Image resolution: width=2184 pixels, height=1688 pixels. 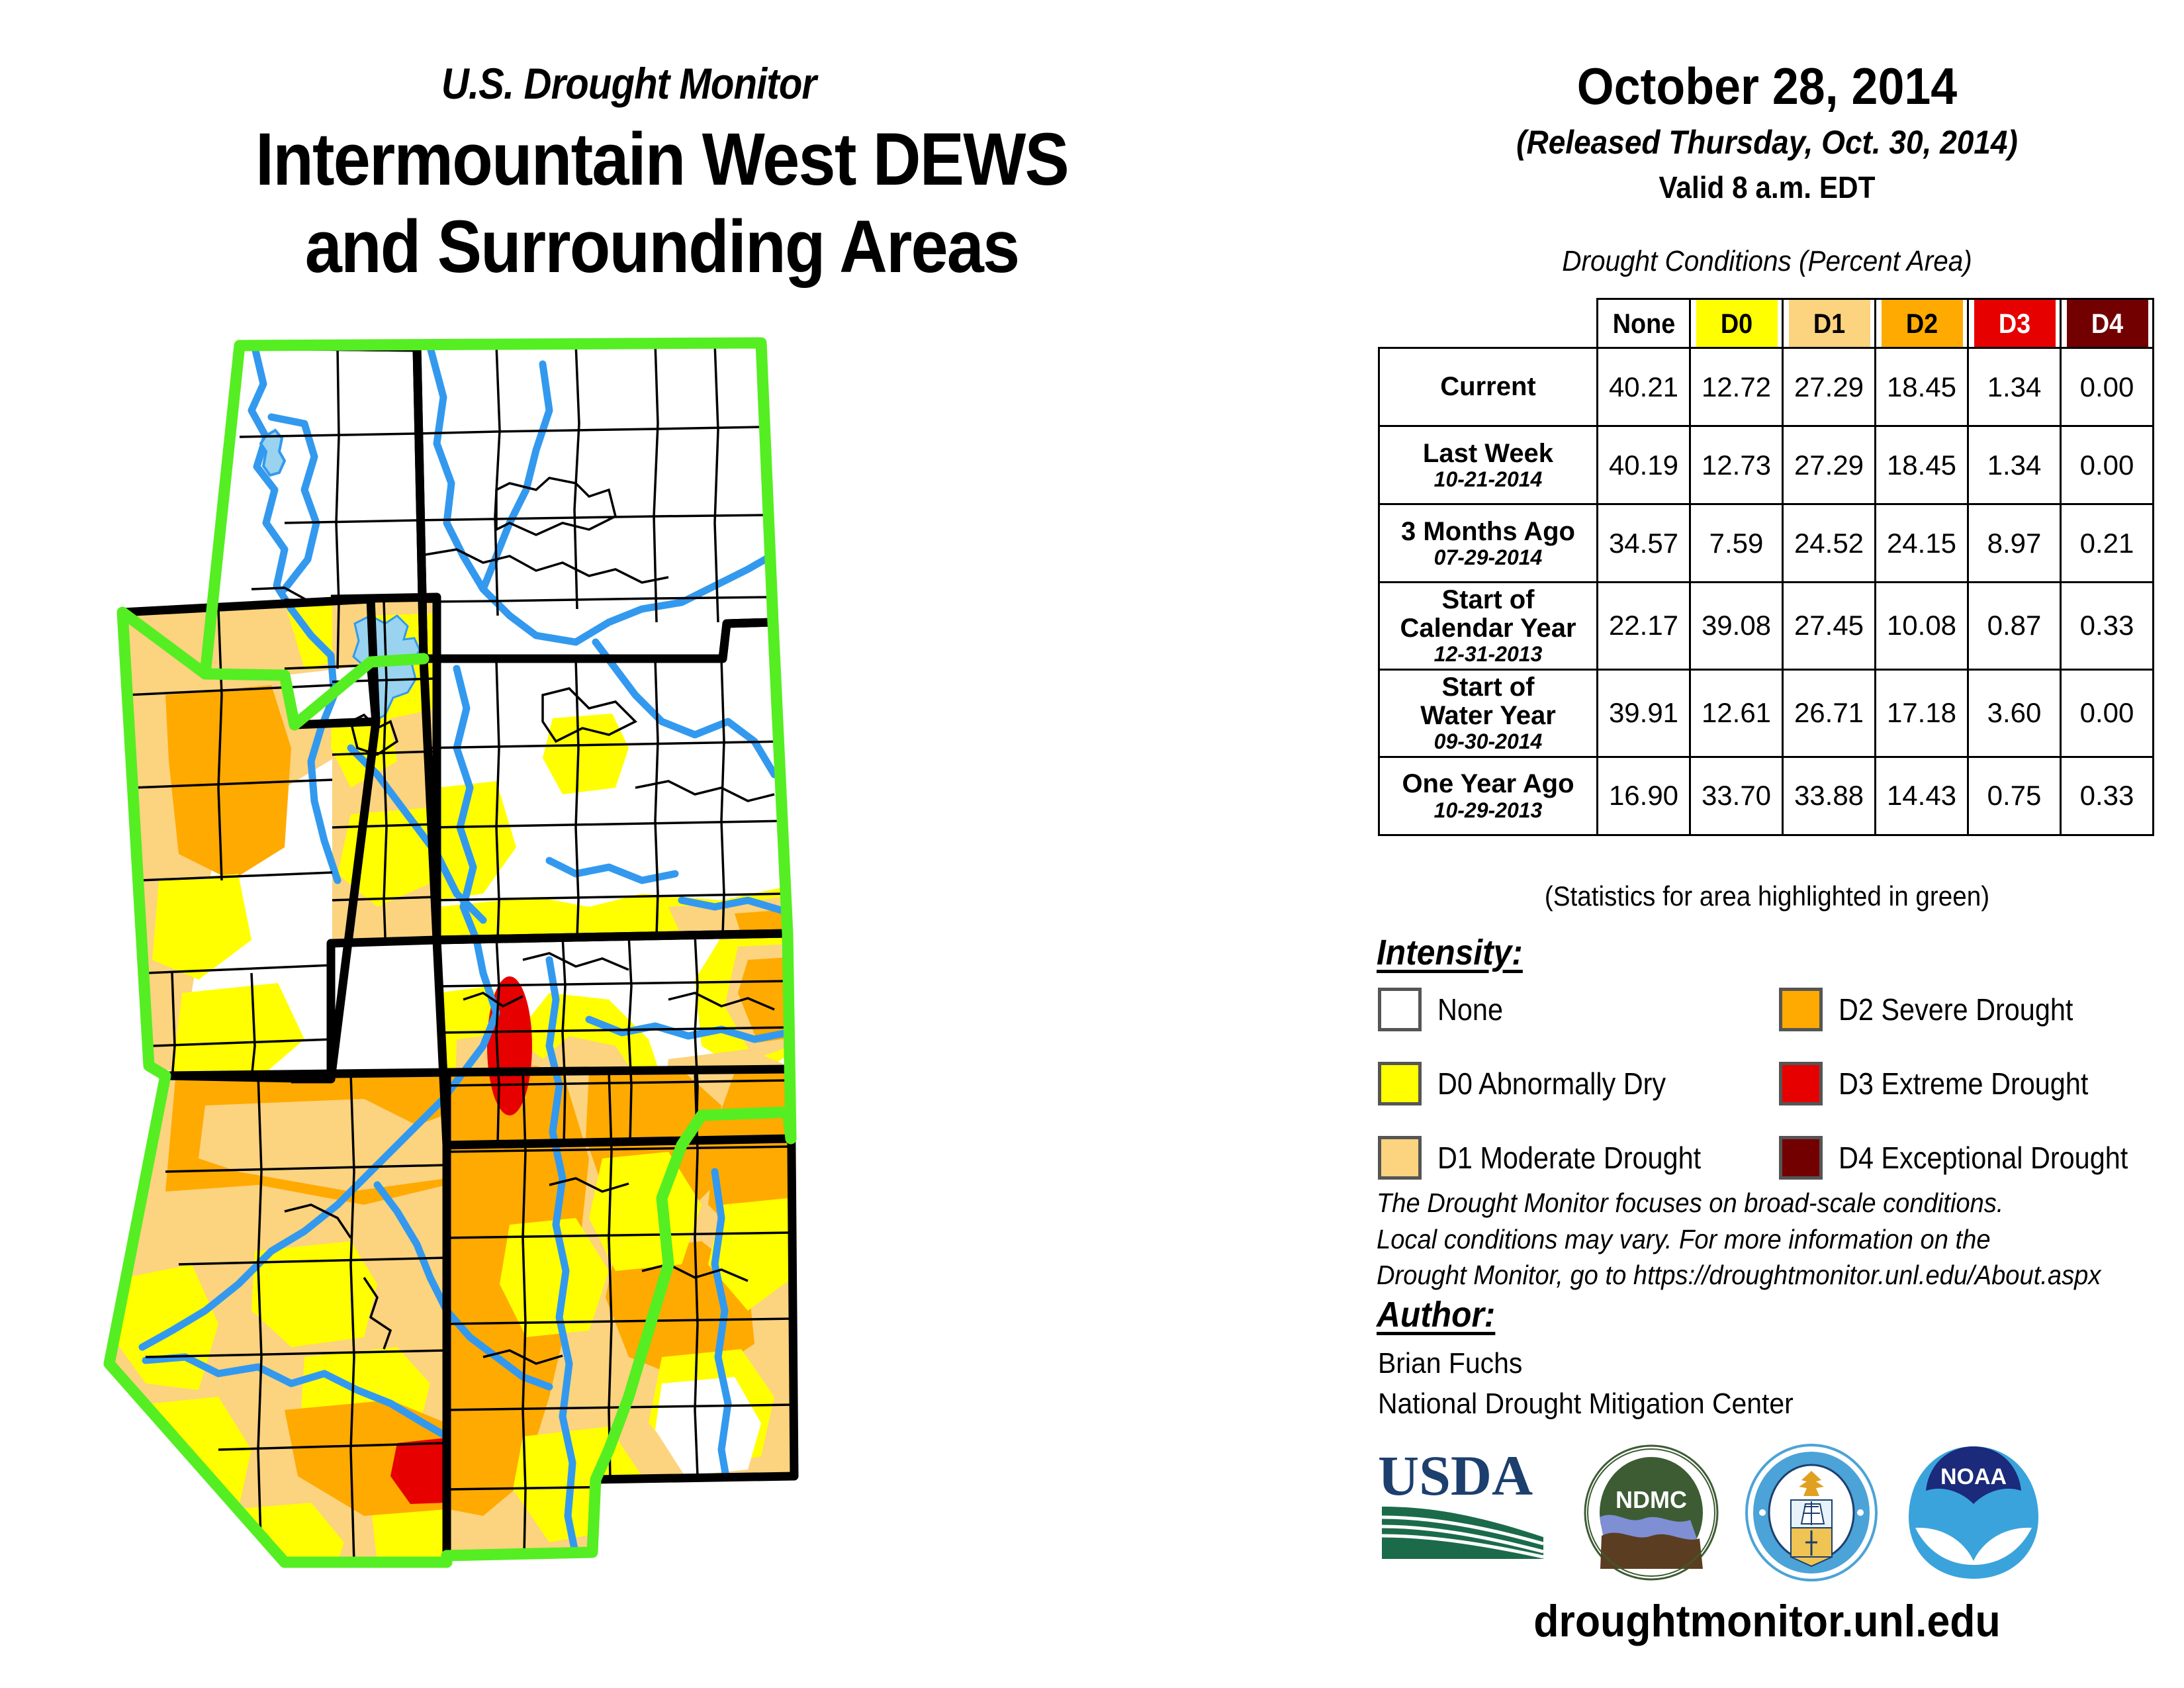 I want to click on row-label-date: 09-30-2014, so click(x=1488, y=741).